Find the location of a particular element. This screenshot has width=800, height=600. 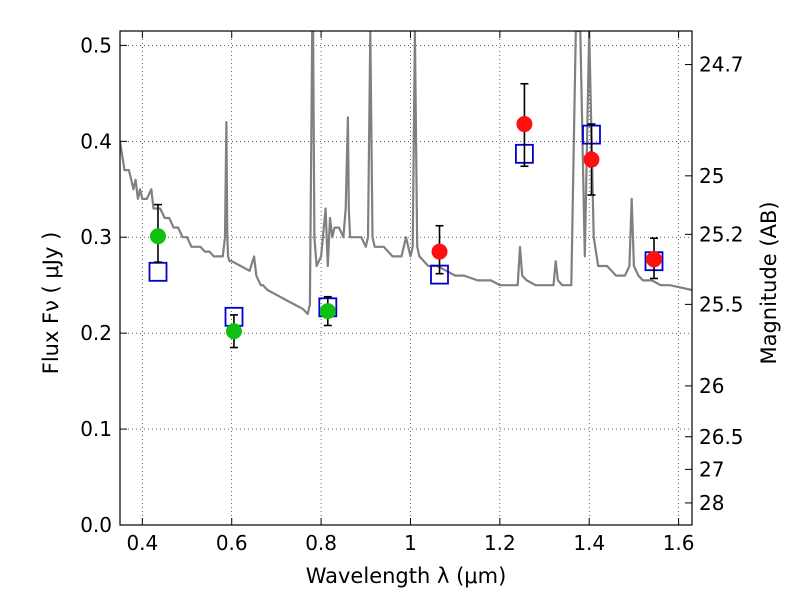

y2-axis-label: Magnitude (AB) is located at coordinates (769, 282).